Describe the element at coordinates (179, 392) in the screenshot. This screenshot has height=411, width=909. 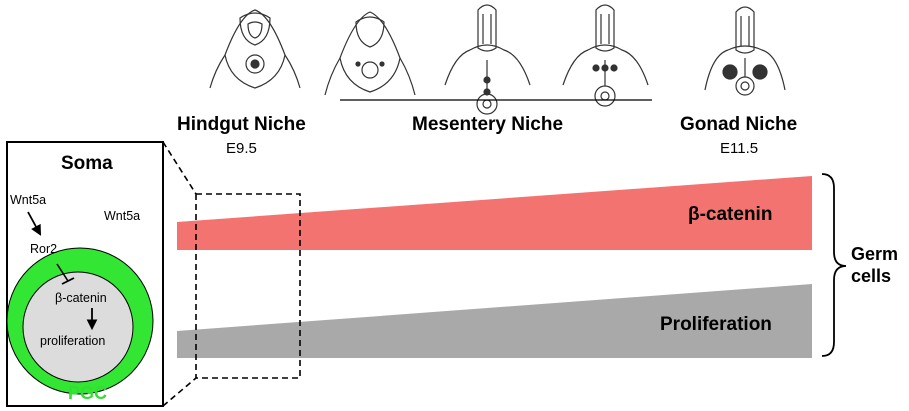
I see `zoom-line-bottom` at that location.